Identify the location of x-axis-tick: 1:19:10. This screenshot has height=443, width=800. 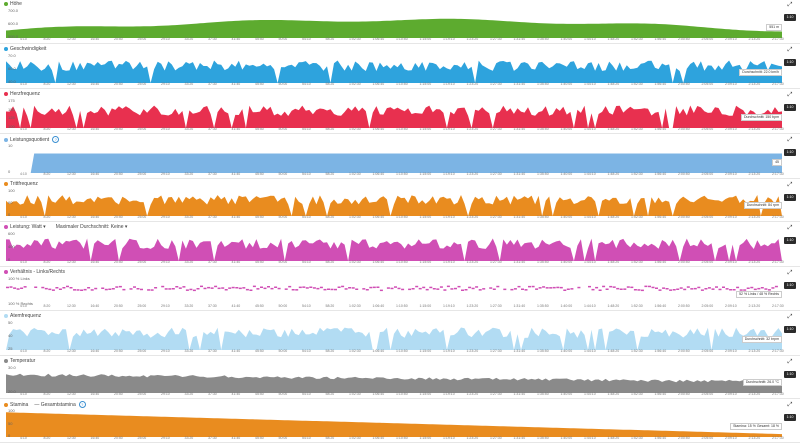
(449, 84).